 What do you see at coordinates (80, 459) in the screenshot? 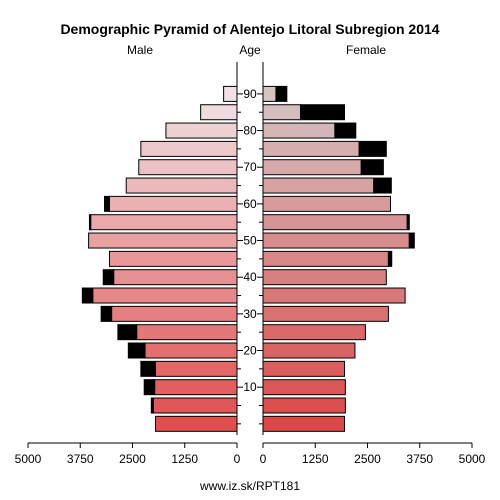
I see `male-x-tick-label: 3750` at bounding box center [80, 459].